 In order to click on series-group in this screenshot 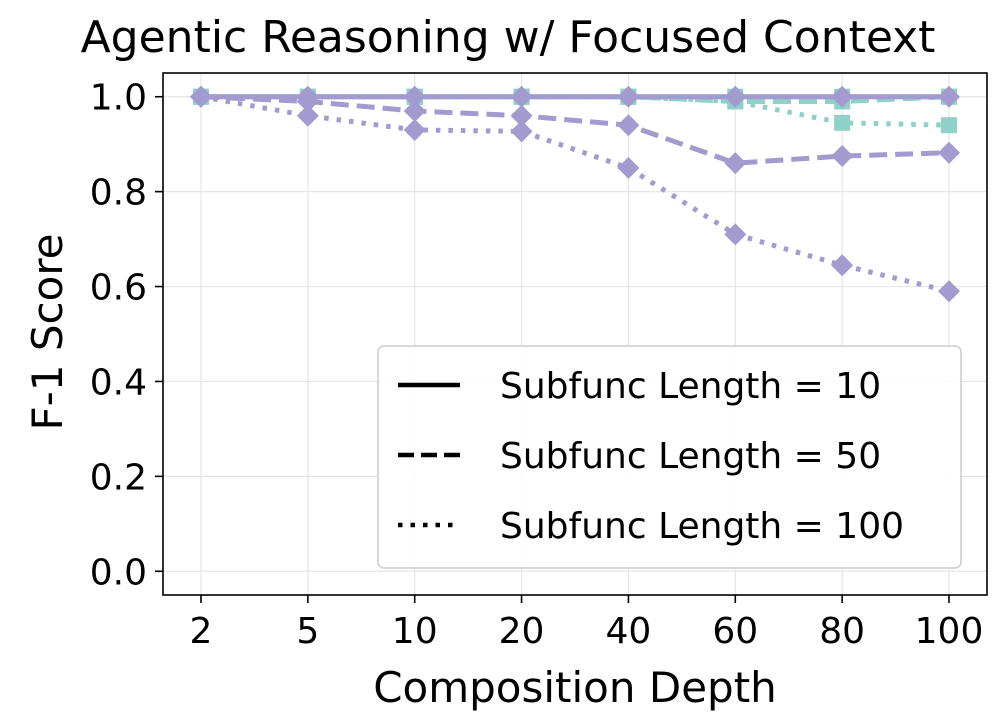, I will do `click(575, 96)`.